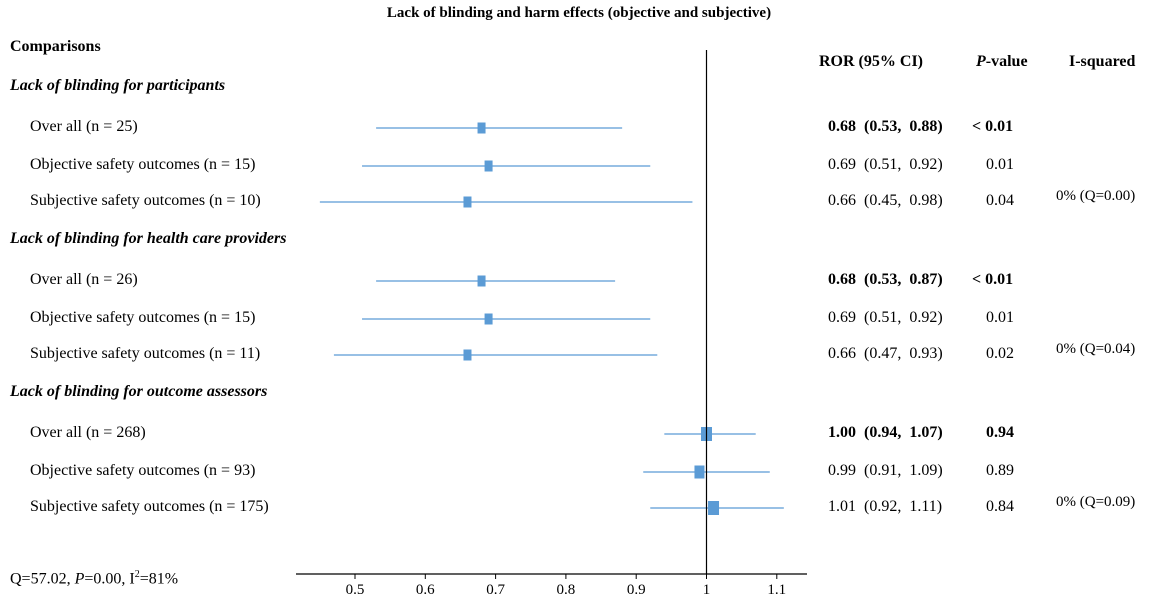 Image resolution: width=1158 pixels, height=599 pixels. I want to click on ror-value: 1.00 (0.94, 1.07), so click(885, 432).